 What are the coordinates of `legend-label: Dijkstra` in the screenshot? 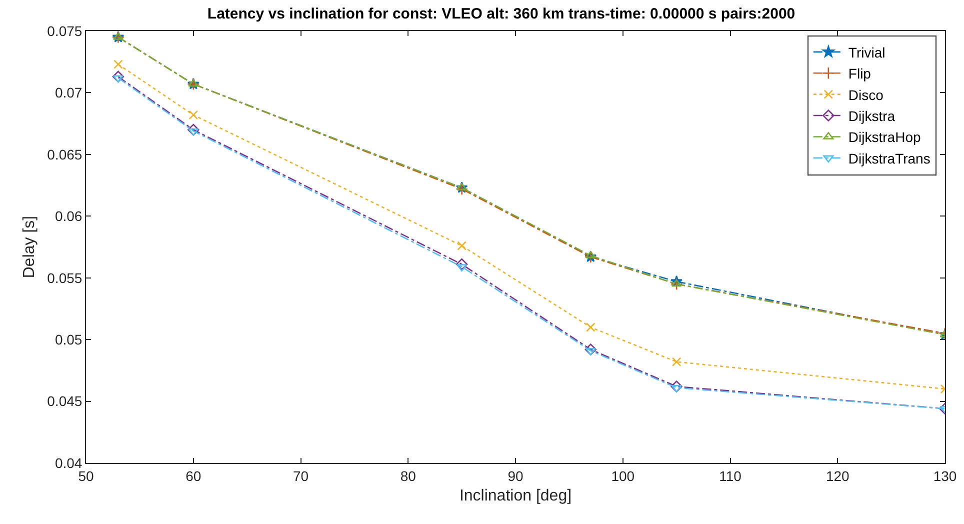 It's located at (872, 116).